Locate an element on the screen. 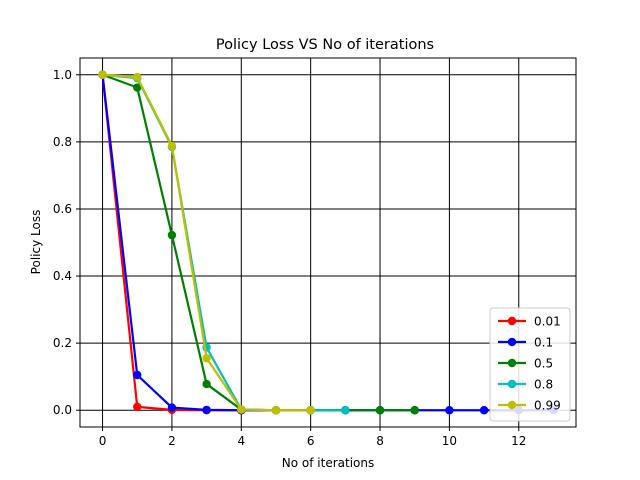 This screenshot has width=640, height=480. legend-label: 0.1 is located at coordinates (543, 343).